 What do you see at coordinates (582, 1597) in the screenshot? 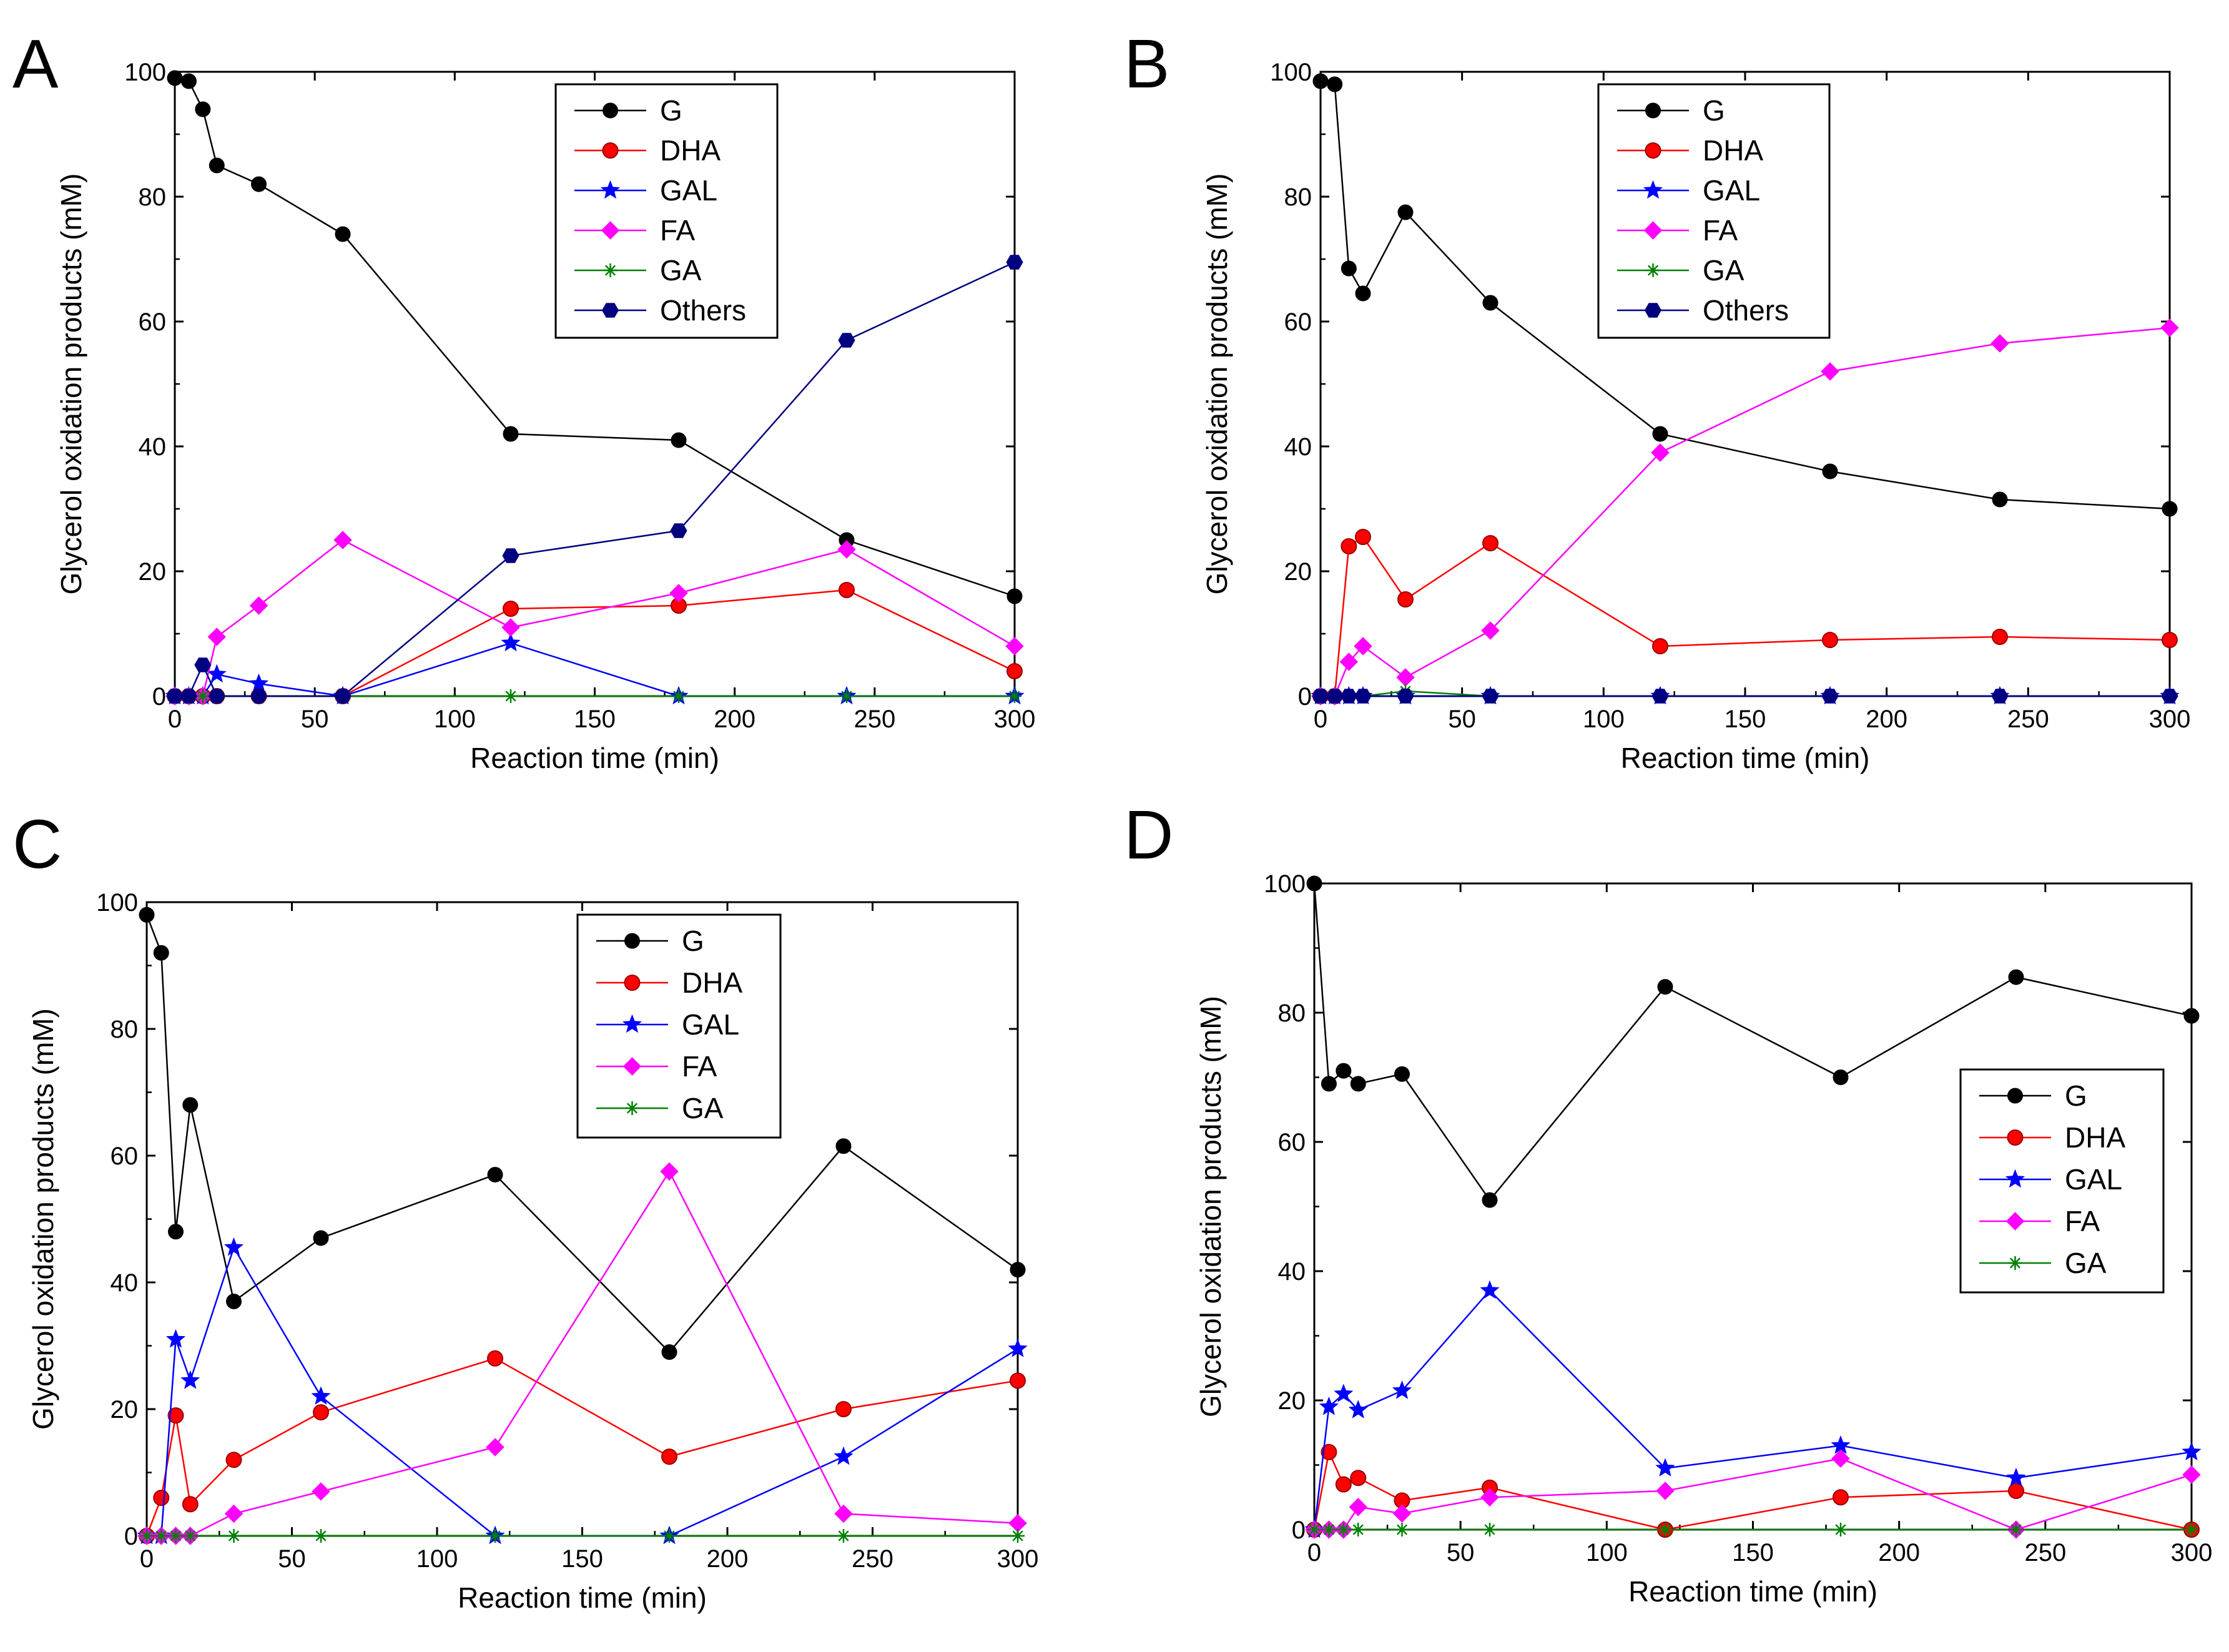
I see `x-axis-title: Reaction time (min)` at bounding box center [582, 1597].